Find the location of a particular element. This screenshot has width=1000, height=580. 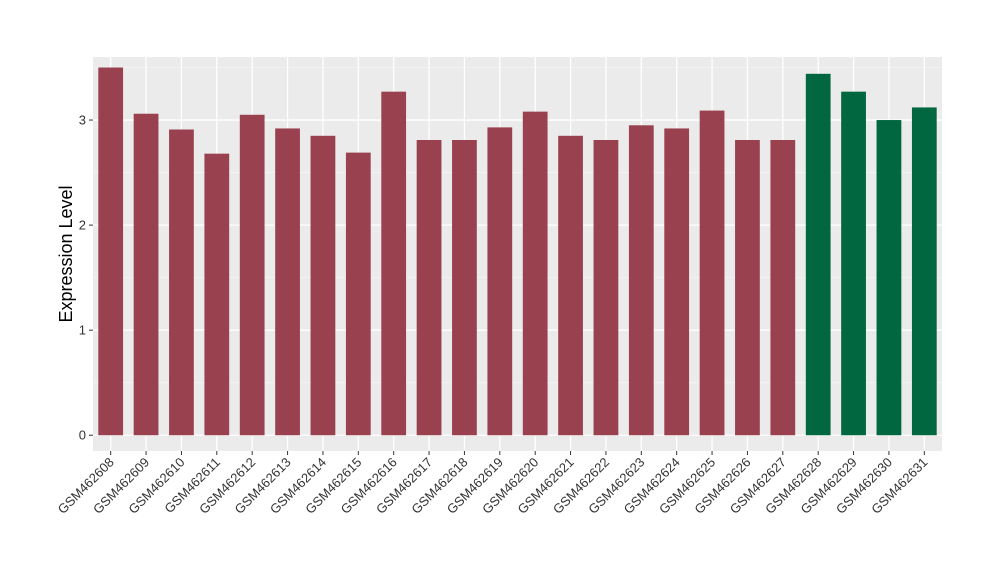

y-tick-label: 2 is located at coordinates (82, 225).